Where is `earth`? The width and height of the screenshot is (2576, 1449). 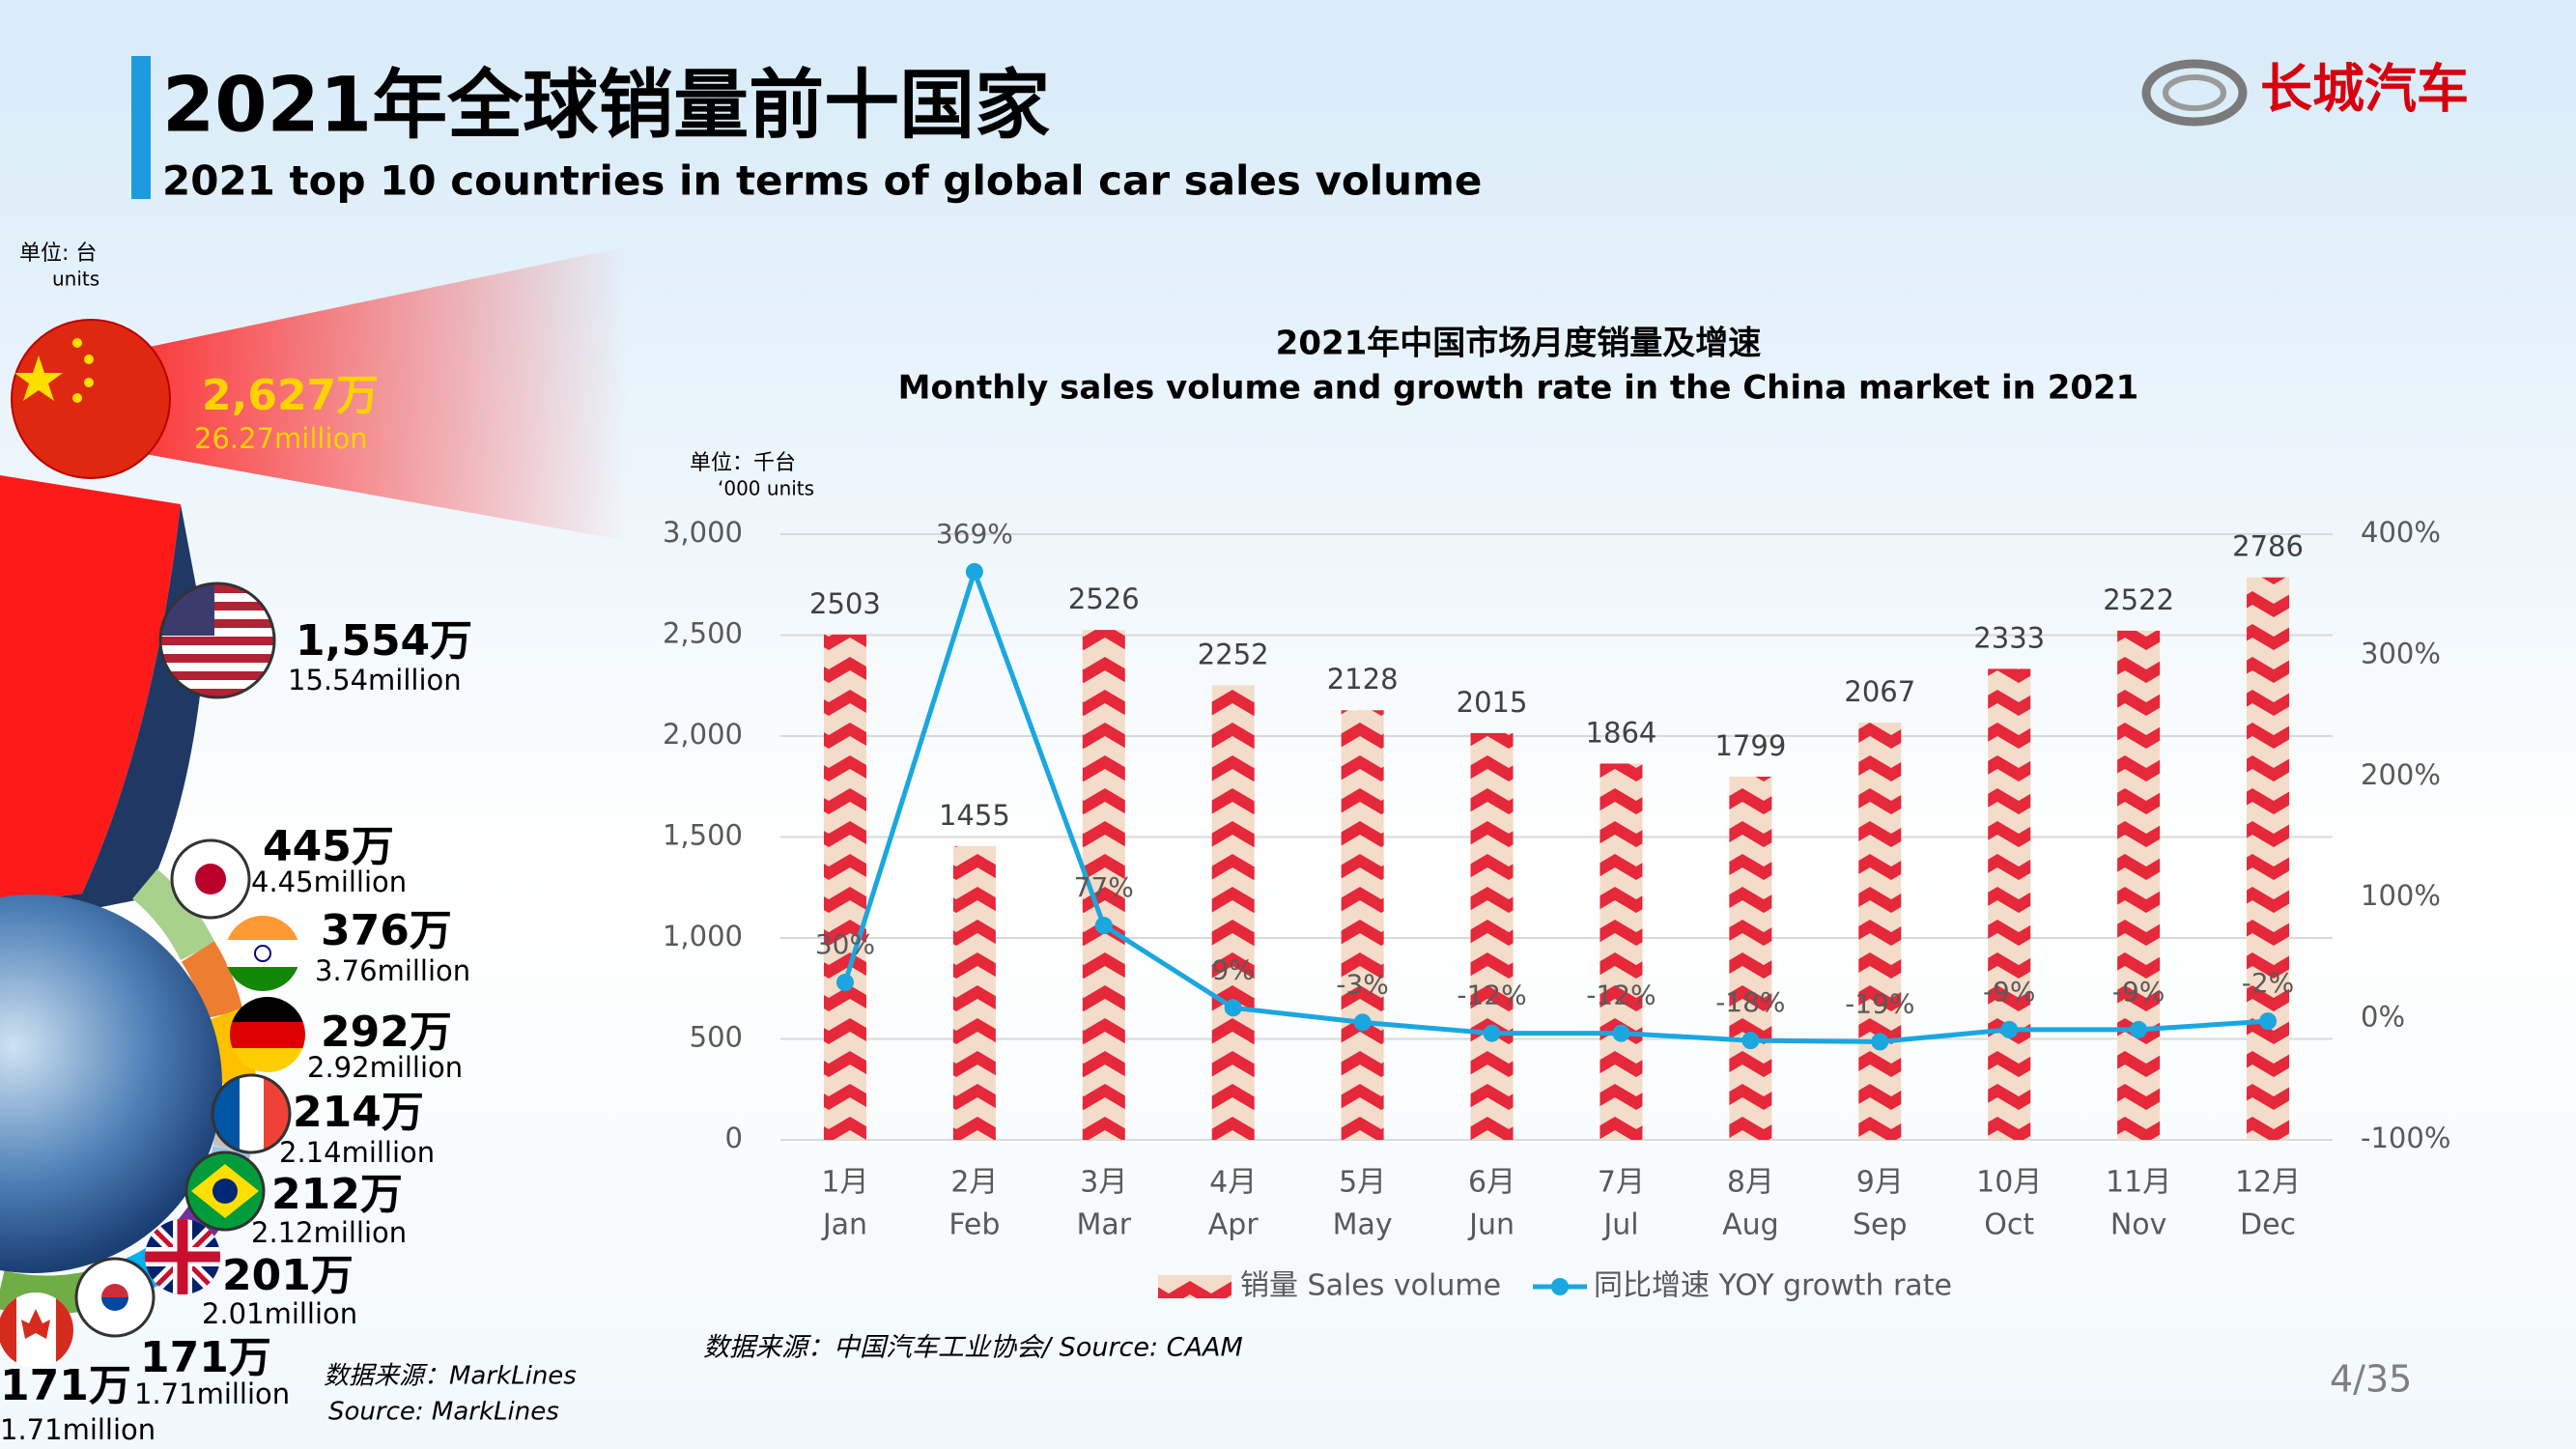 earth is located at coordinates (111, 1084).